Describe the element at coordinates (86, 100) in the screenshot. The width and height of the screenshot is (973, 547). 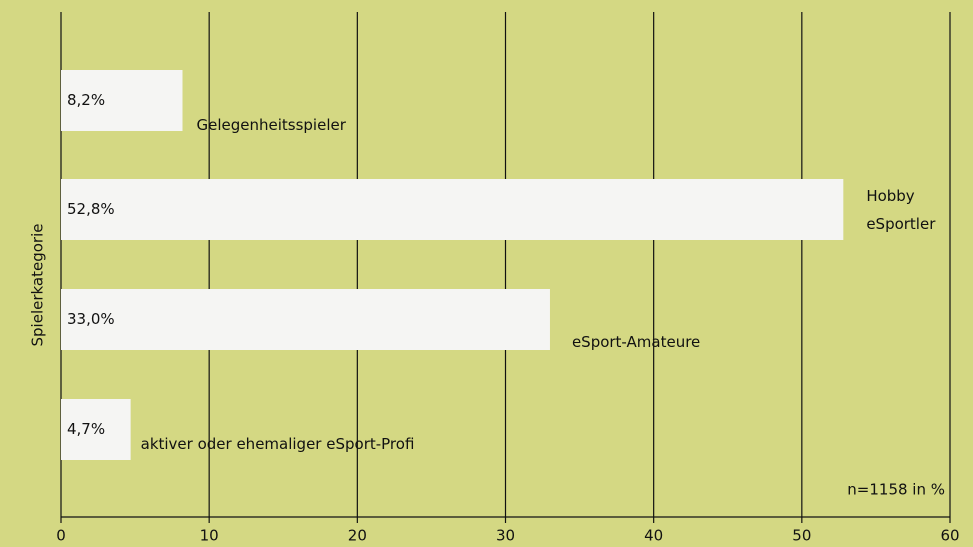
I see `value-label: 8,2%` at that location.